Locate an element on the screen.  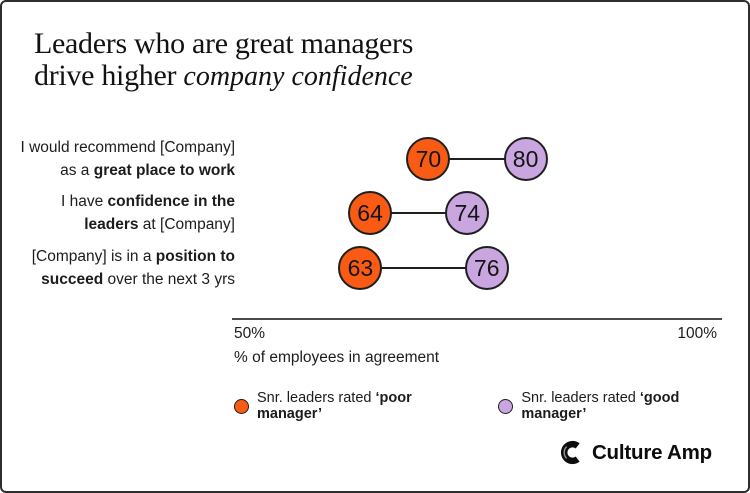
title-line2-script: company confidence is located at coordinates (298, 76).